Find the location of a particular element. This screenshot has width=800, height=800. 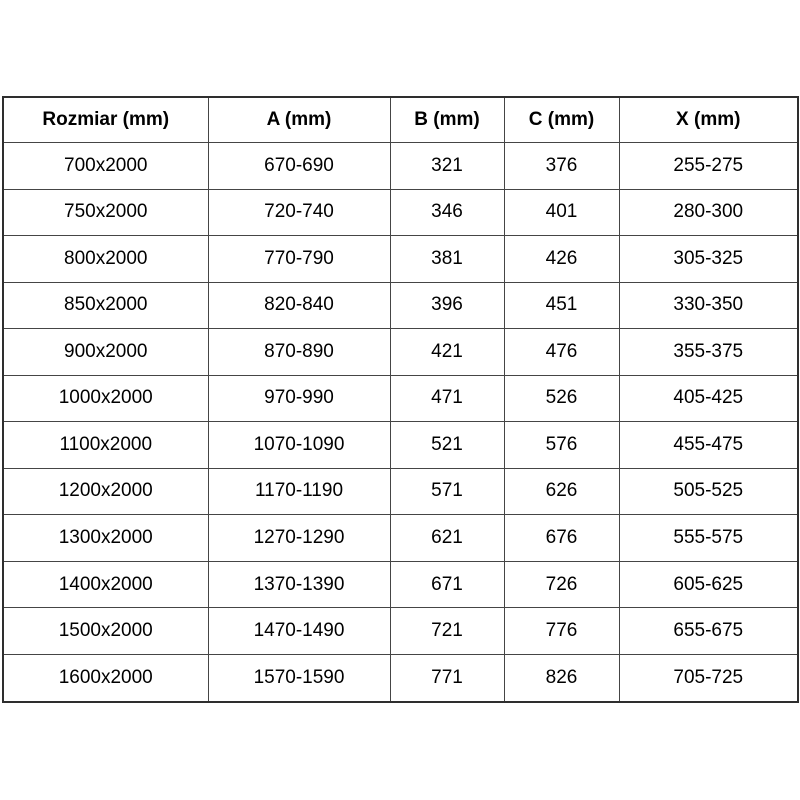

table-row: 1300x2000 1270-1290 621 676 555-575 is located at coordinates (400, 538).